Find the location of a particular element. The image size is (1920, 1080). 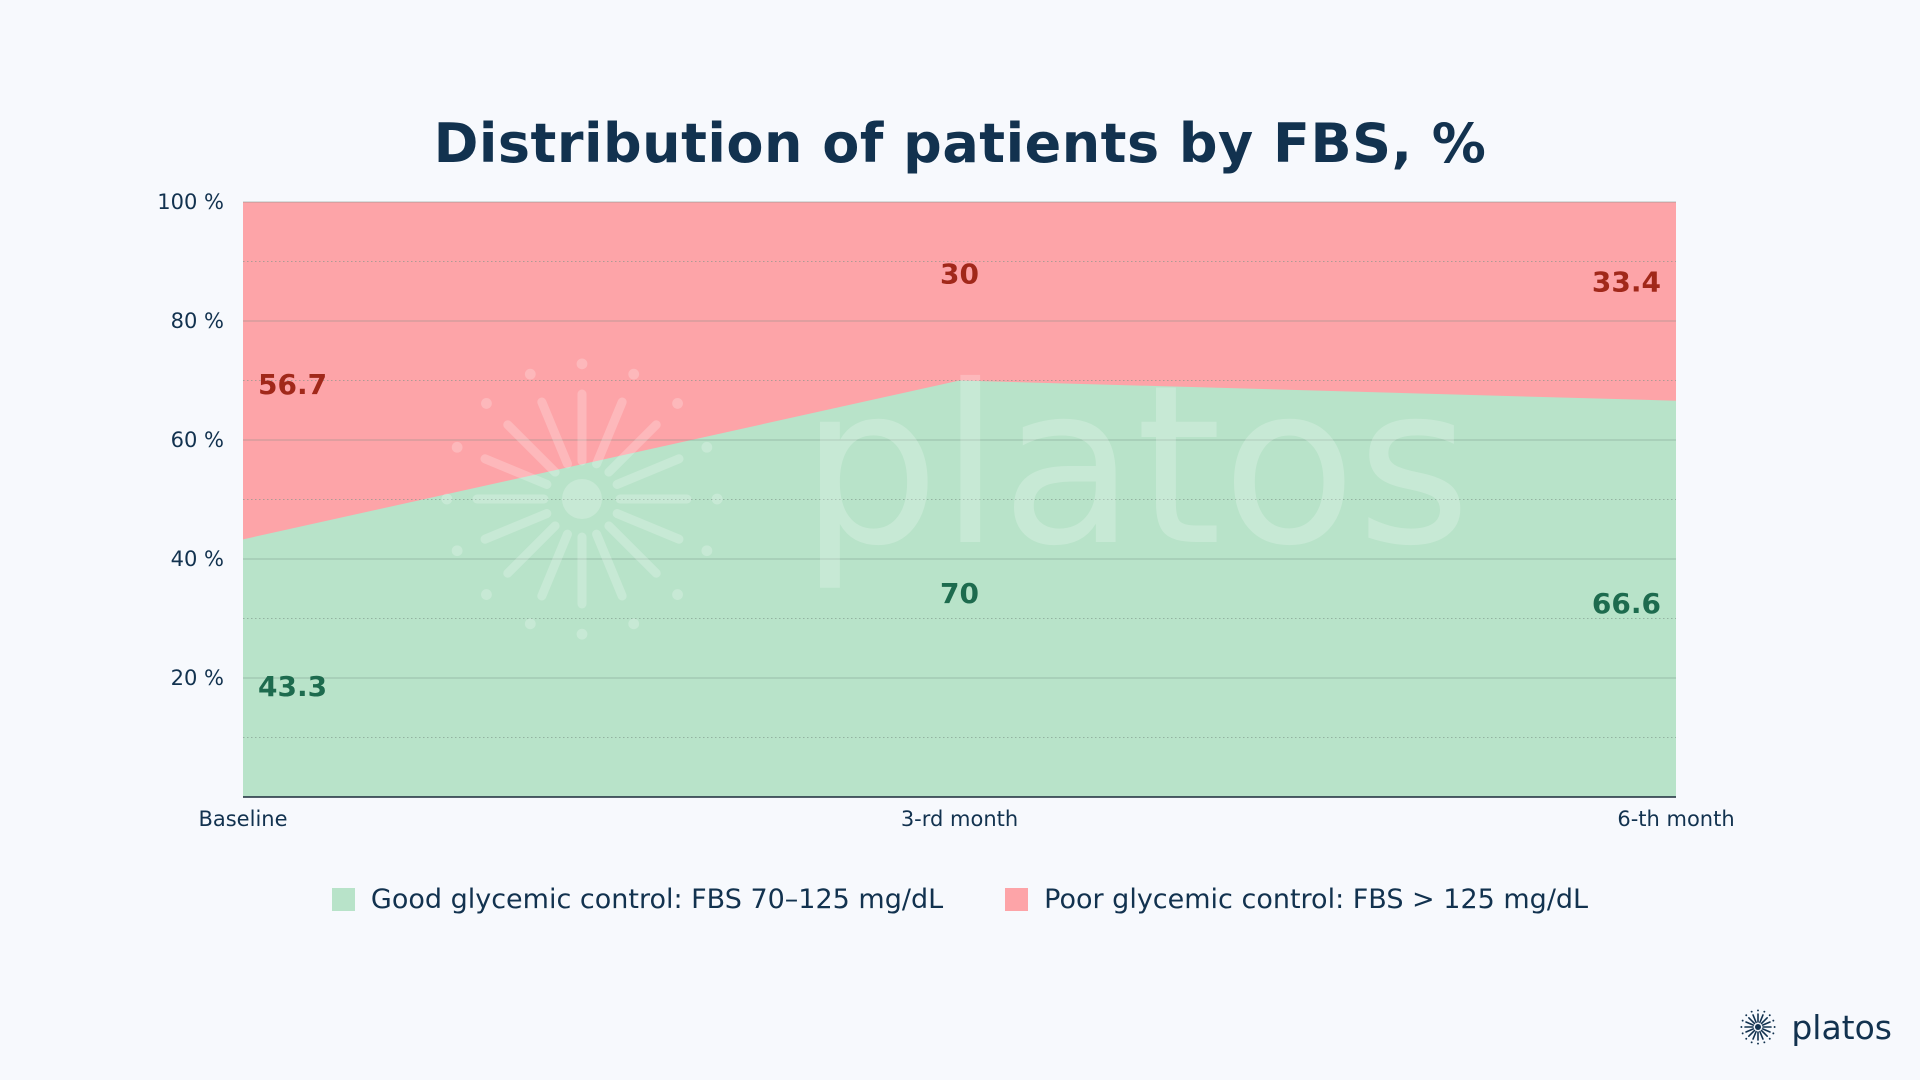

data-label-good: 70 is located at coordinates (959, 593).